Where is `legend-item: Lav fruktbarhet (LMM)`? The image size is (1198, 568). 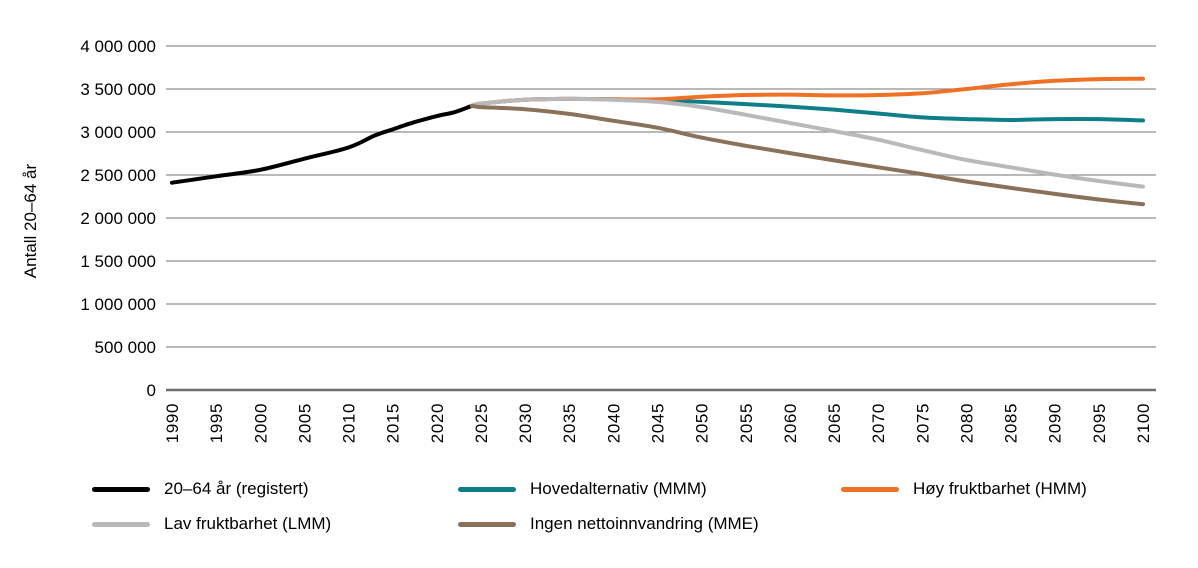
legend-item: Lav fruktbarhet (LMM) is located at coordinates (275, 524).